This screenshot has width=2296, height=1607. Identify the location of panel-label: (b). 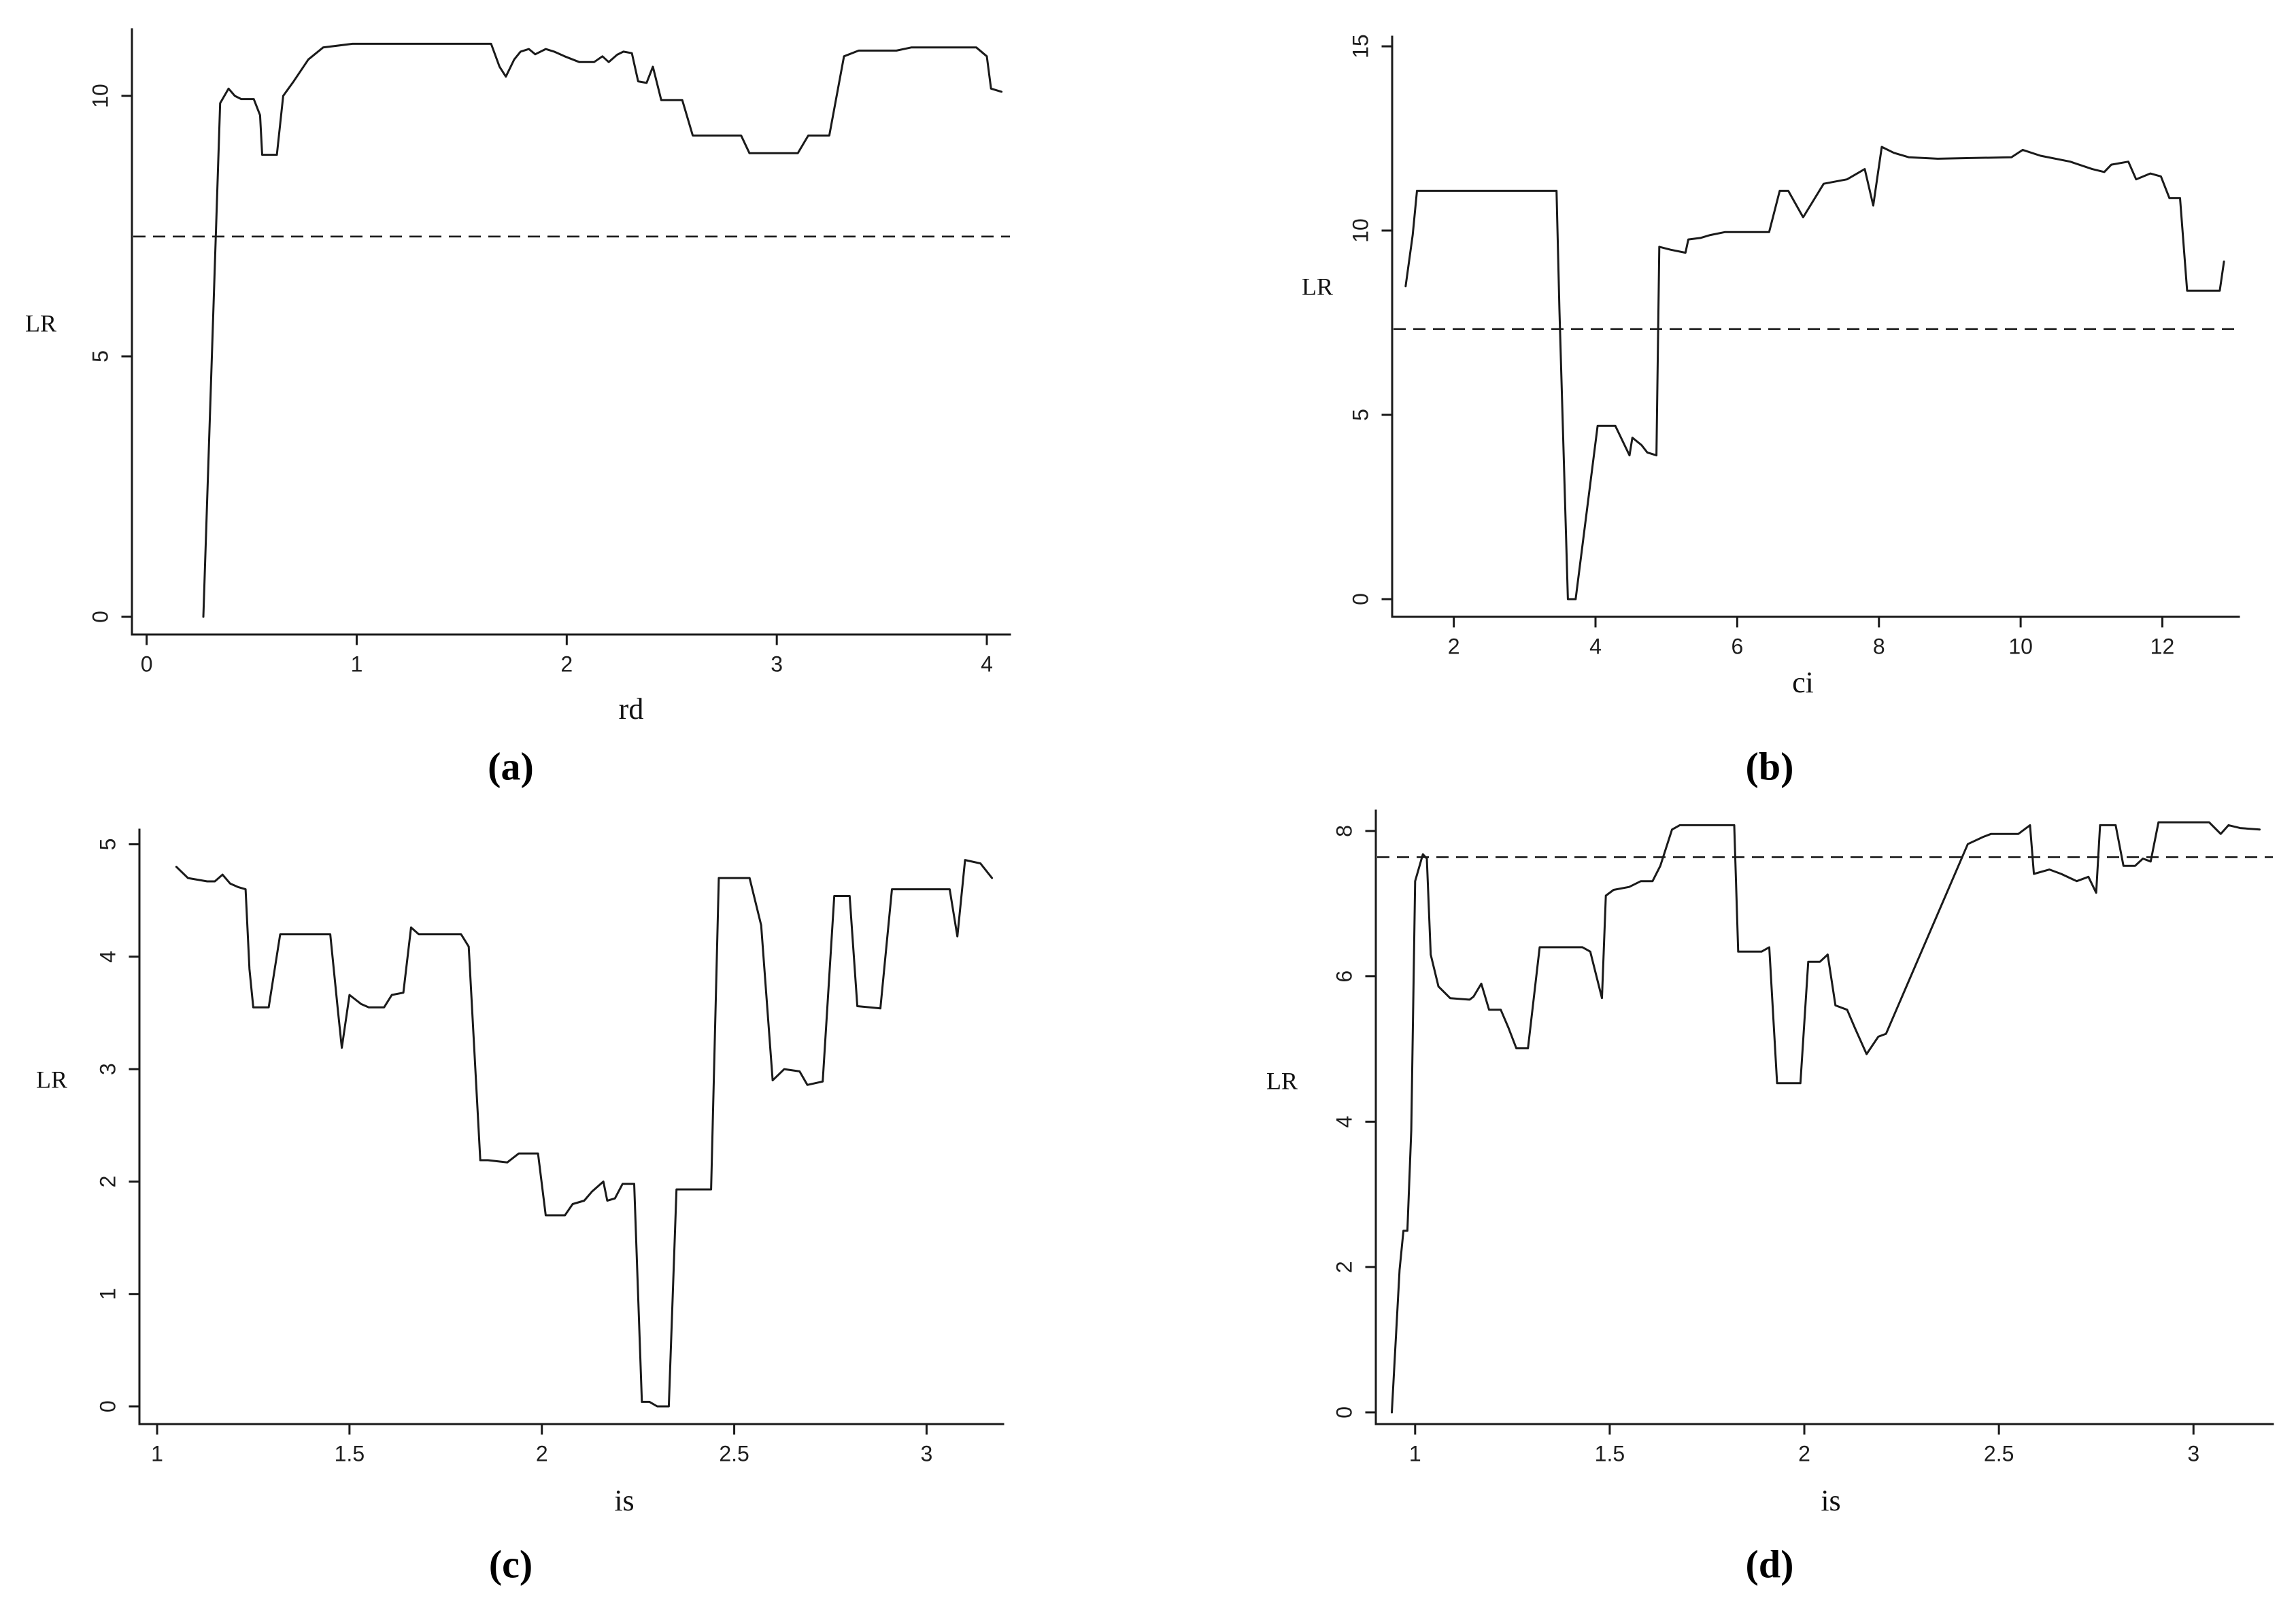
(1770, 766).